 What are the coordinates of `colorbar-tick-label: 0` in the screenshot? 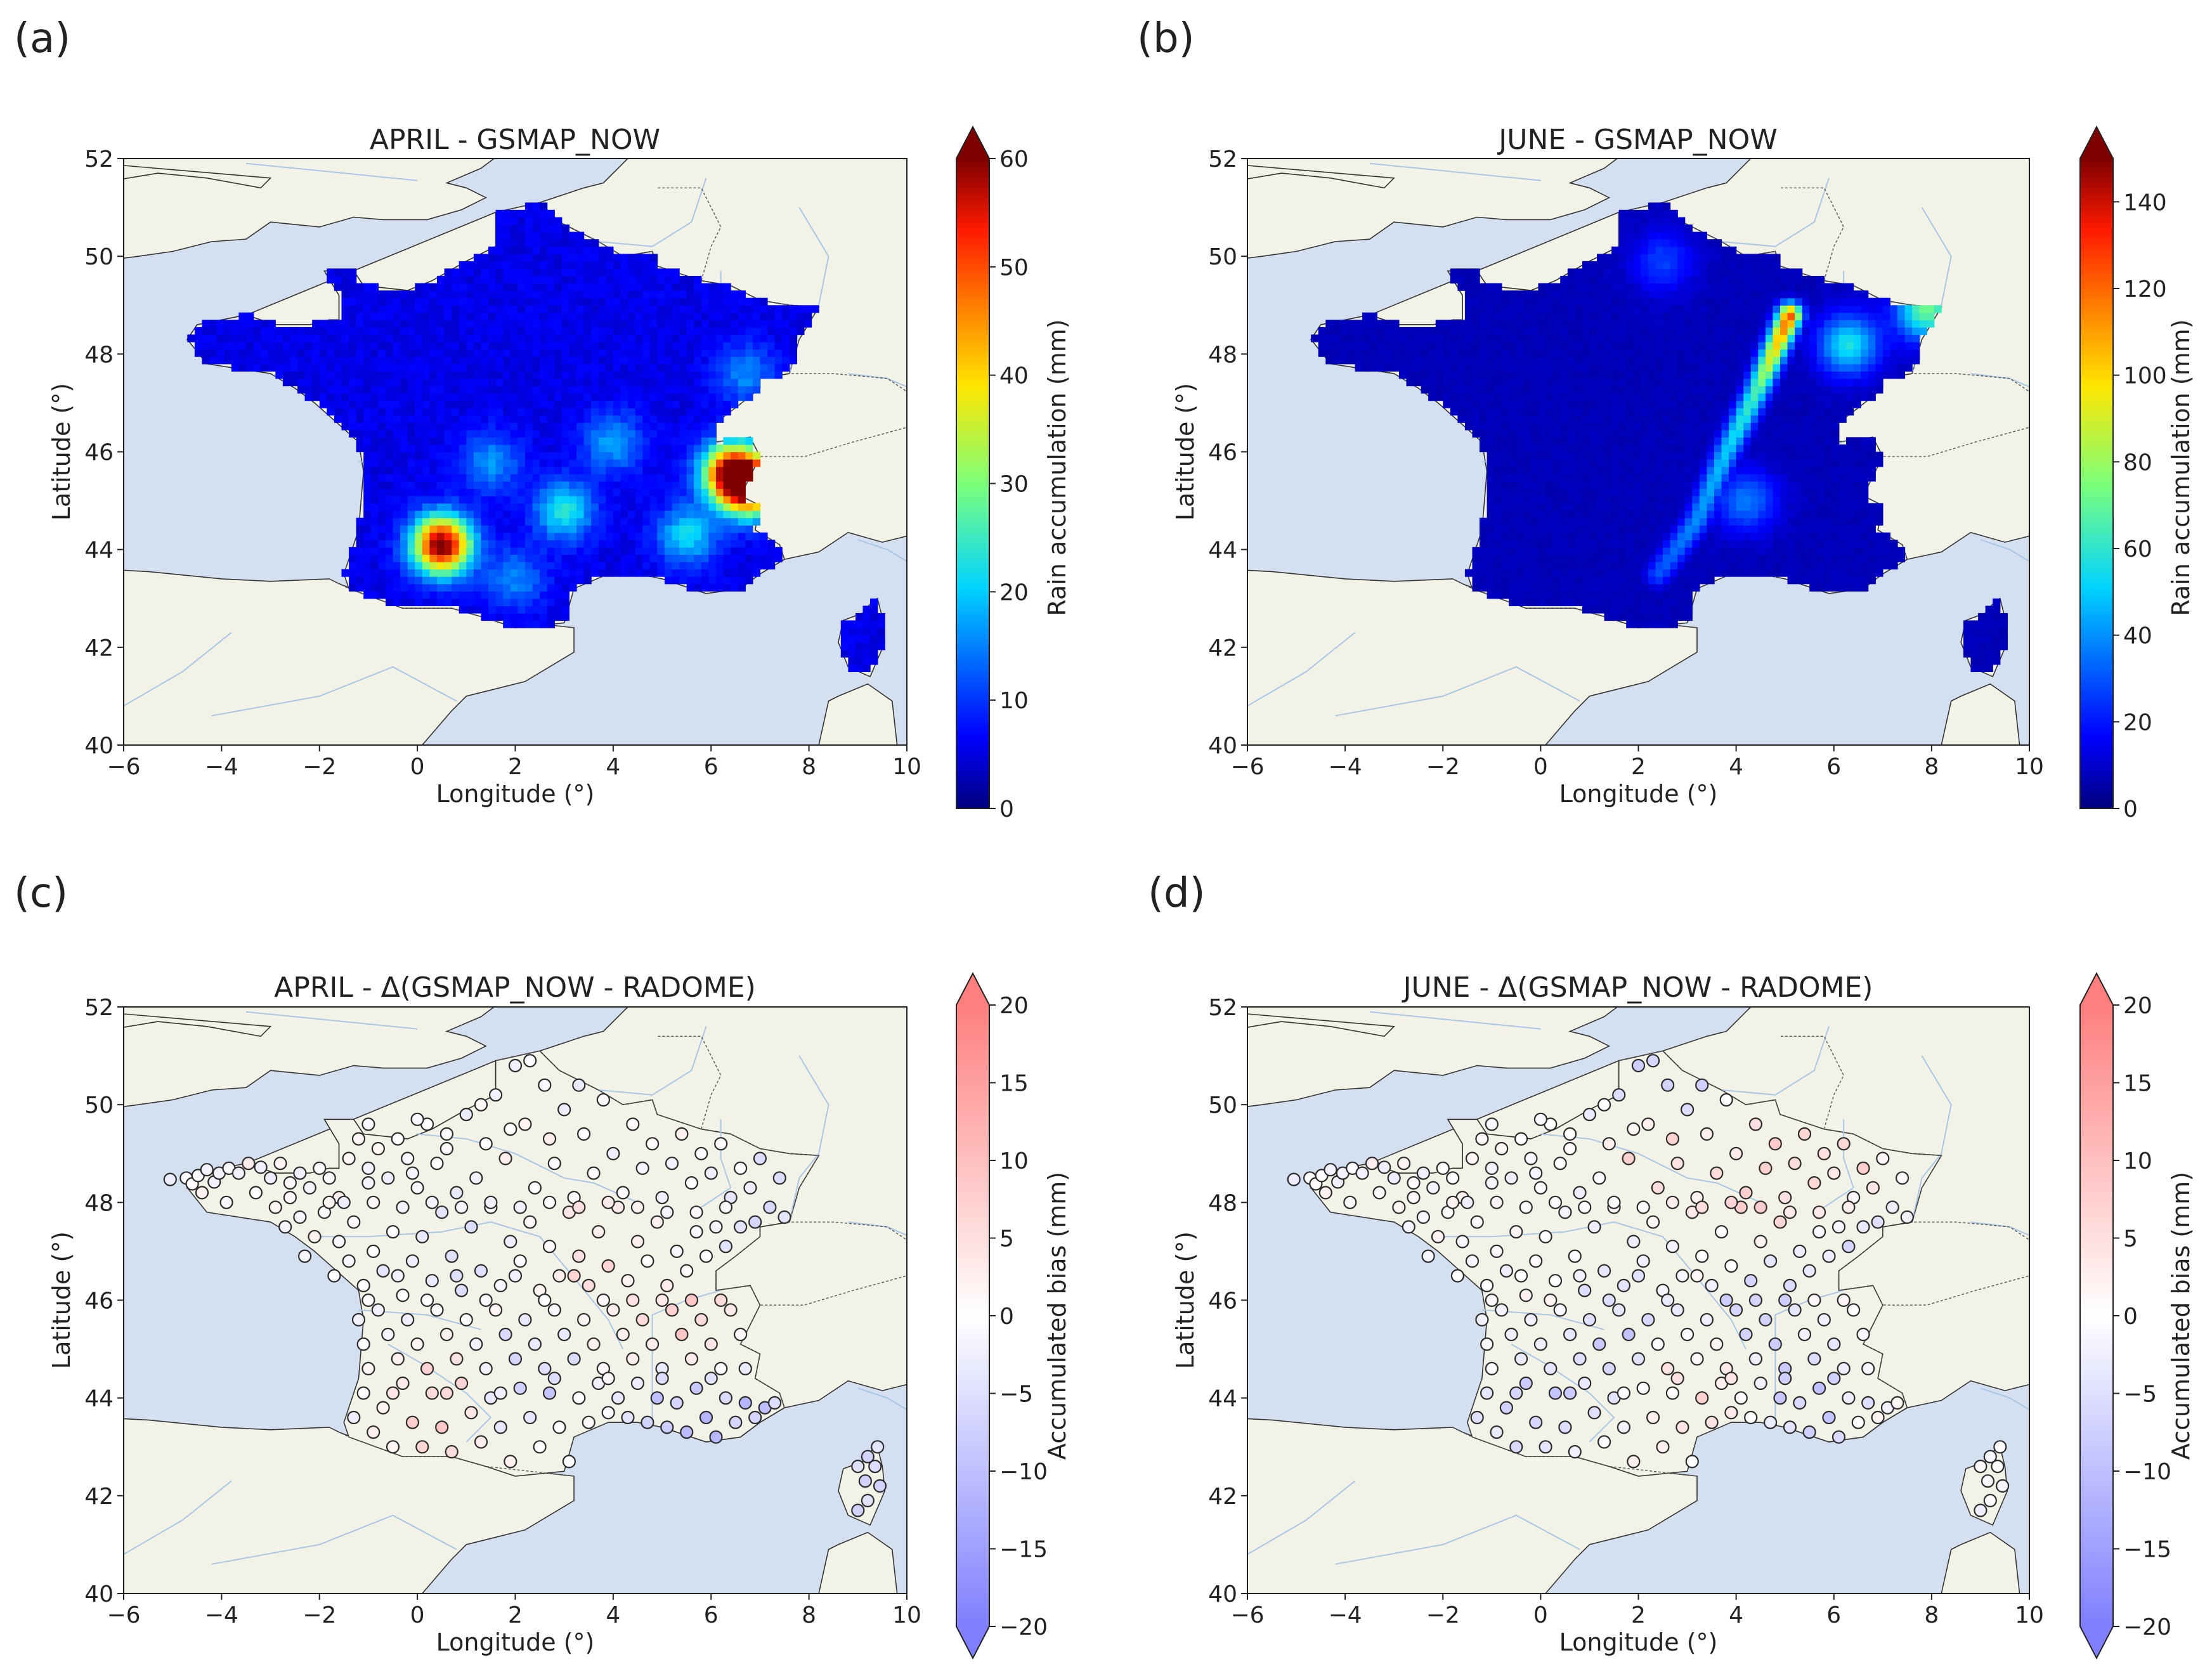 It's located at (1006, 809).